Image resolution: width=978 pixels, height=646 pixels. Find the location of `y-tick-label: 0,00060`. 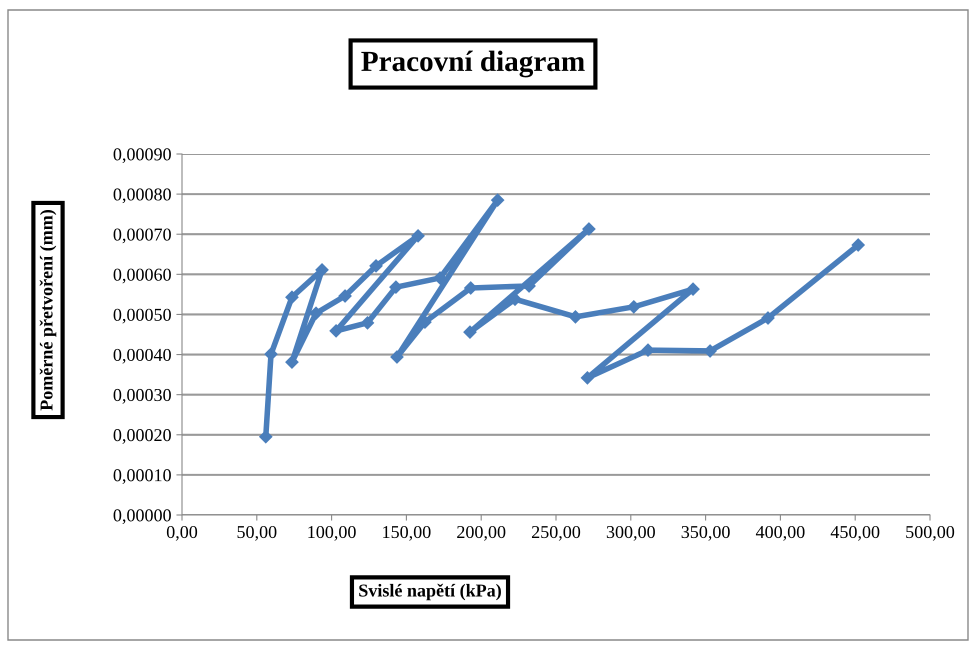

y-tick-label: 0,00060 is located at coordinates (142, 276).